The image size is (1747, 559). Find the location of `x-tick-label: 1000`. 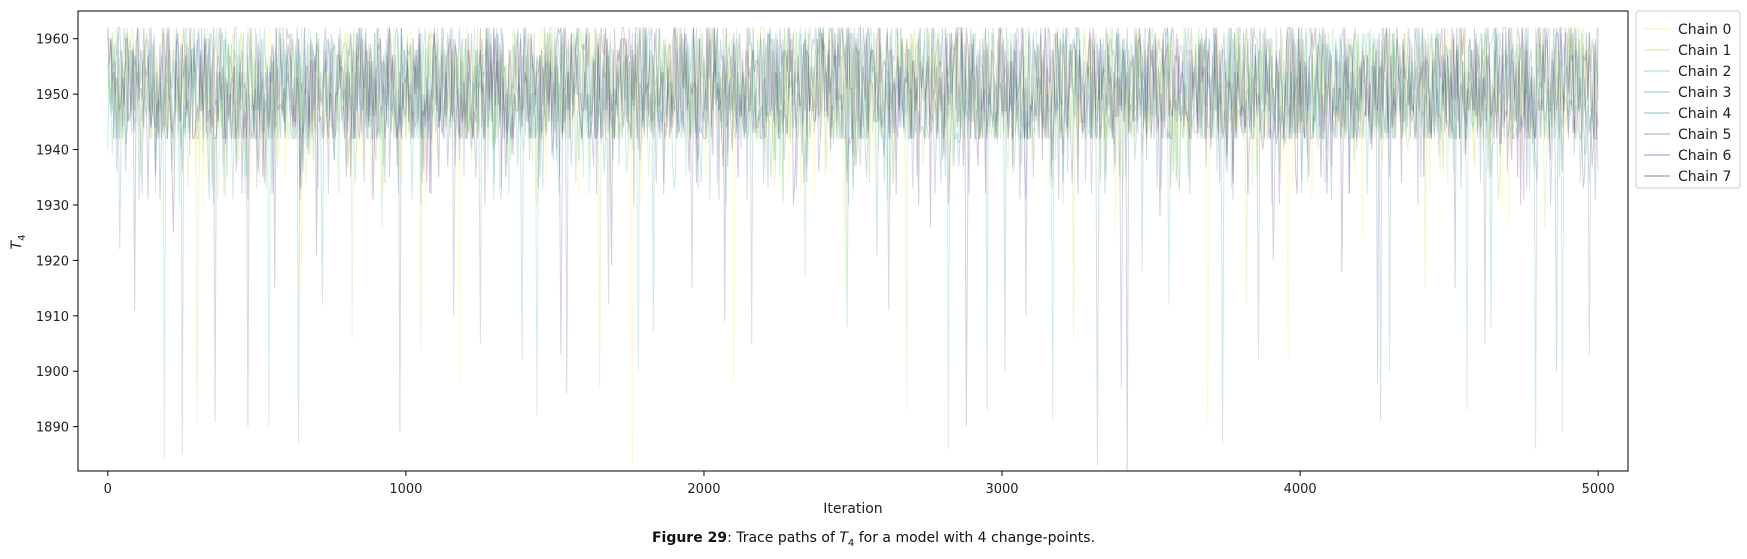

x-tick-label: 1000 is located at coordinates (405, 489).